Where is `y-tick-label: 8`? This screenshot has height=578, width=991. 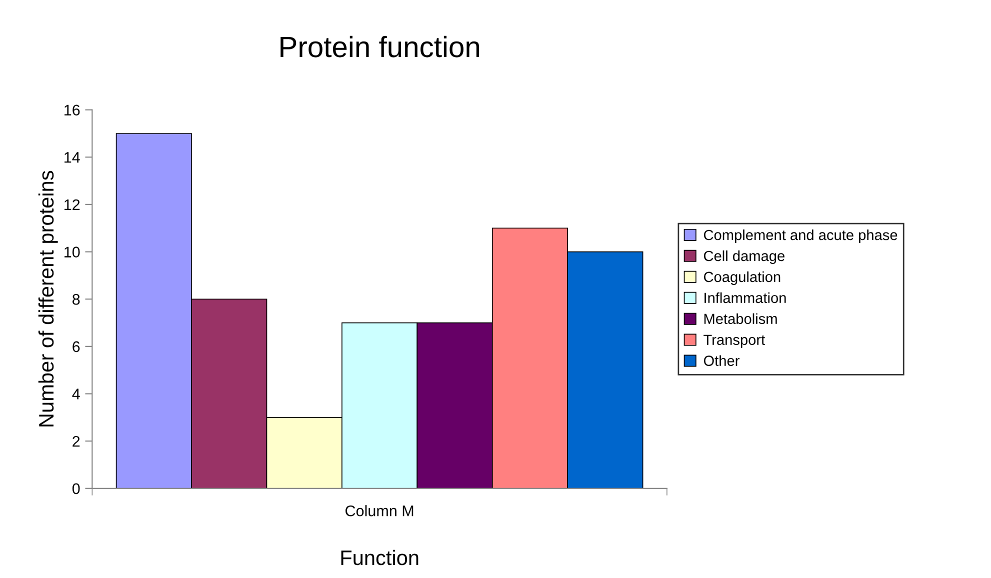 y-tick-label: 8 is located at coordinates (76, 299).